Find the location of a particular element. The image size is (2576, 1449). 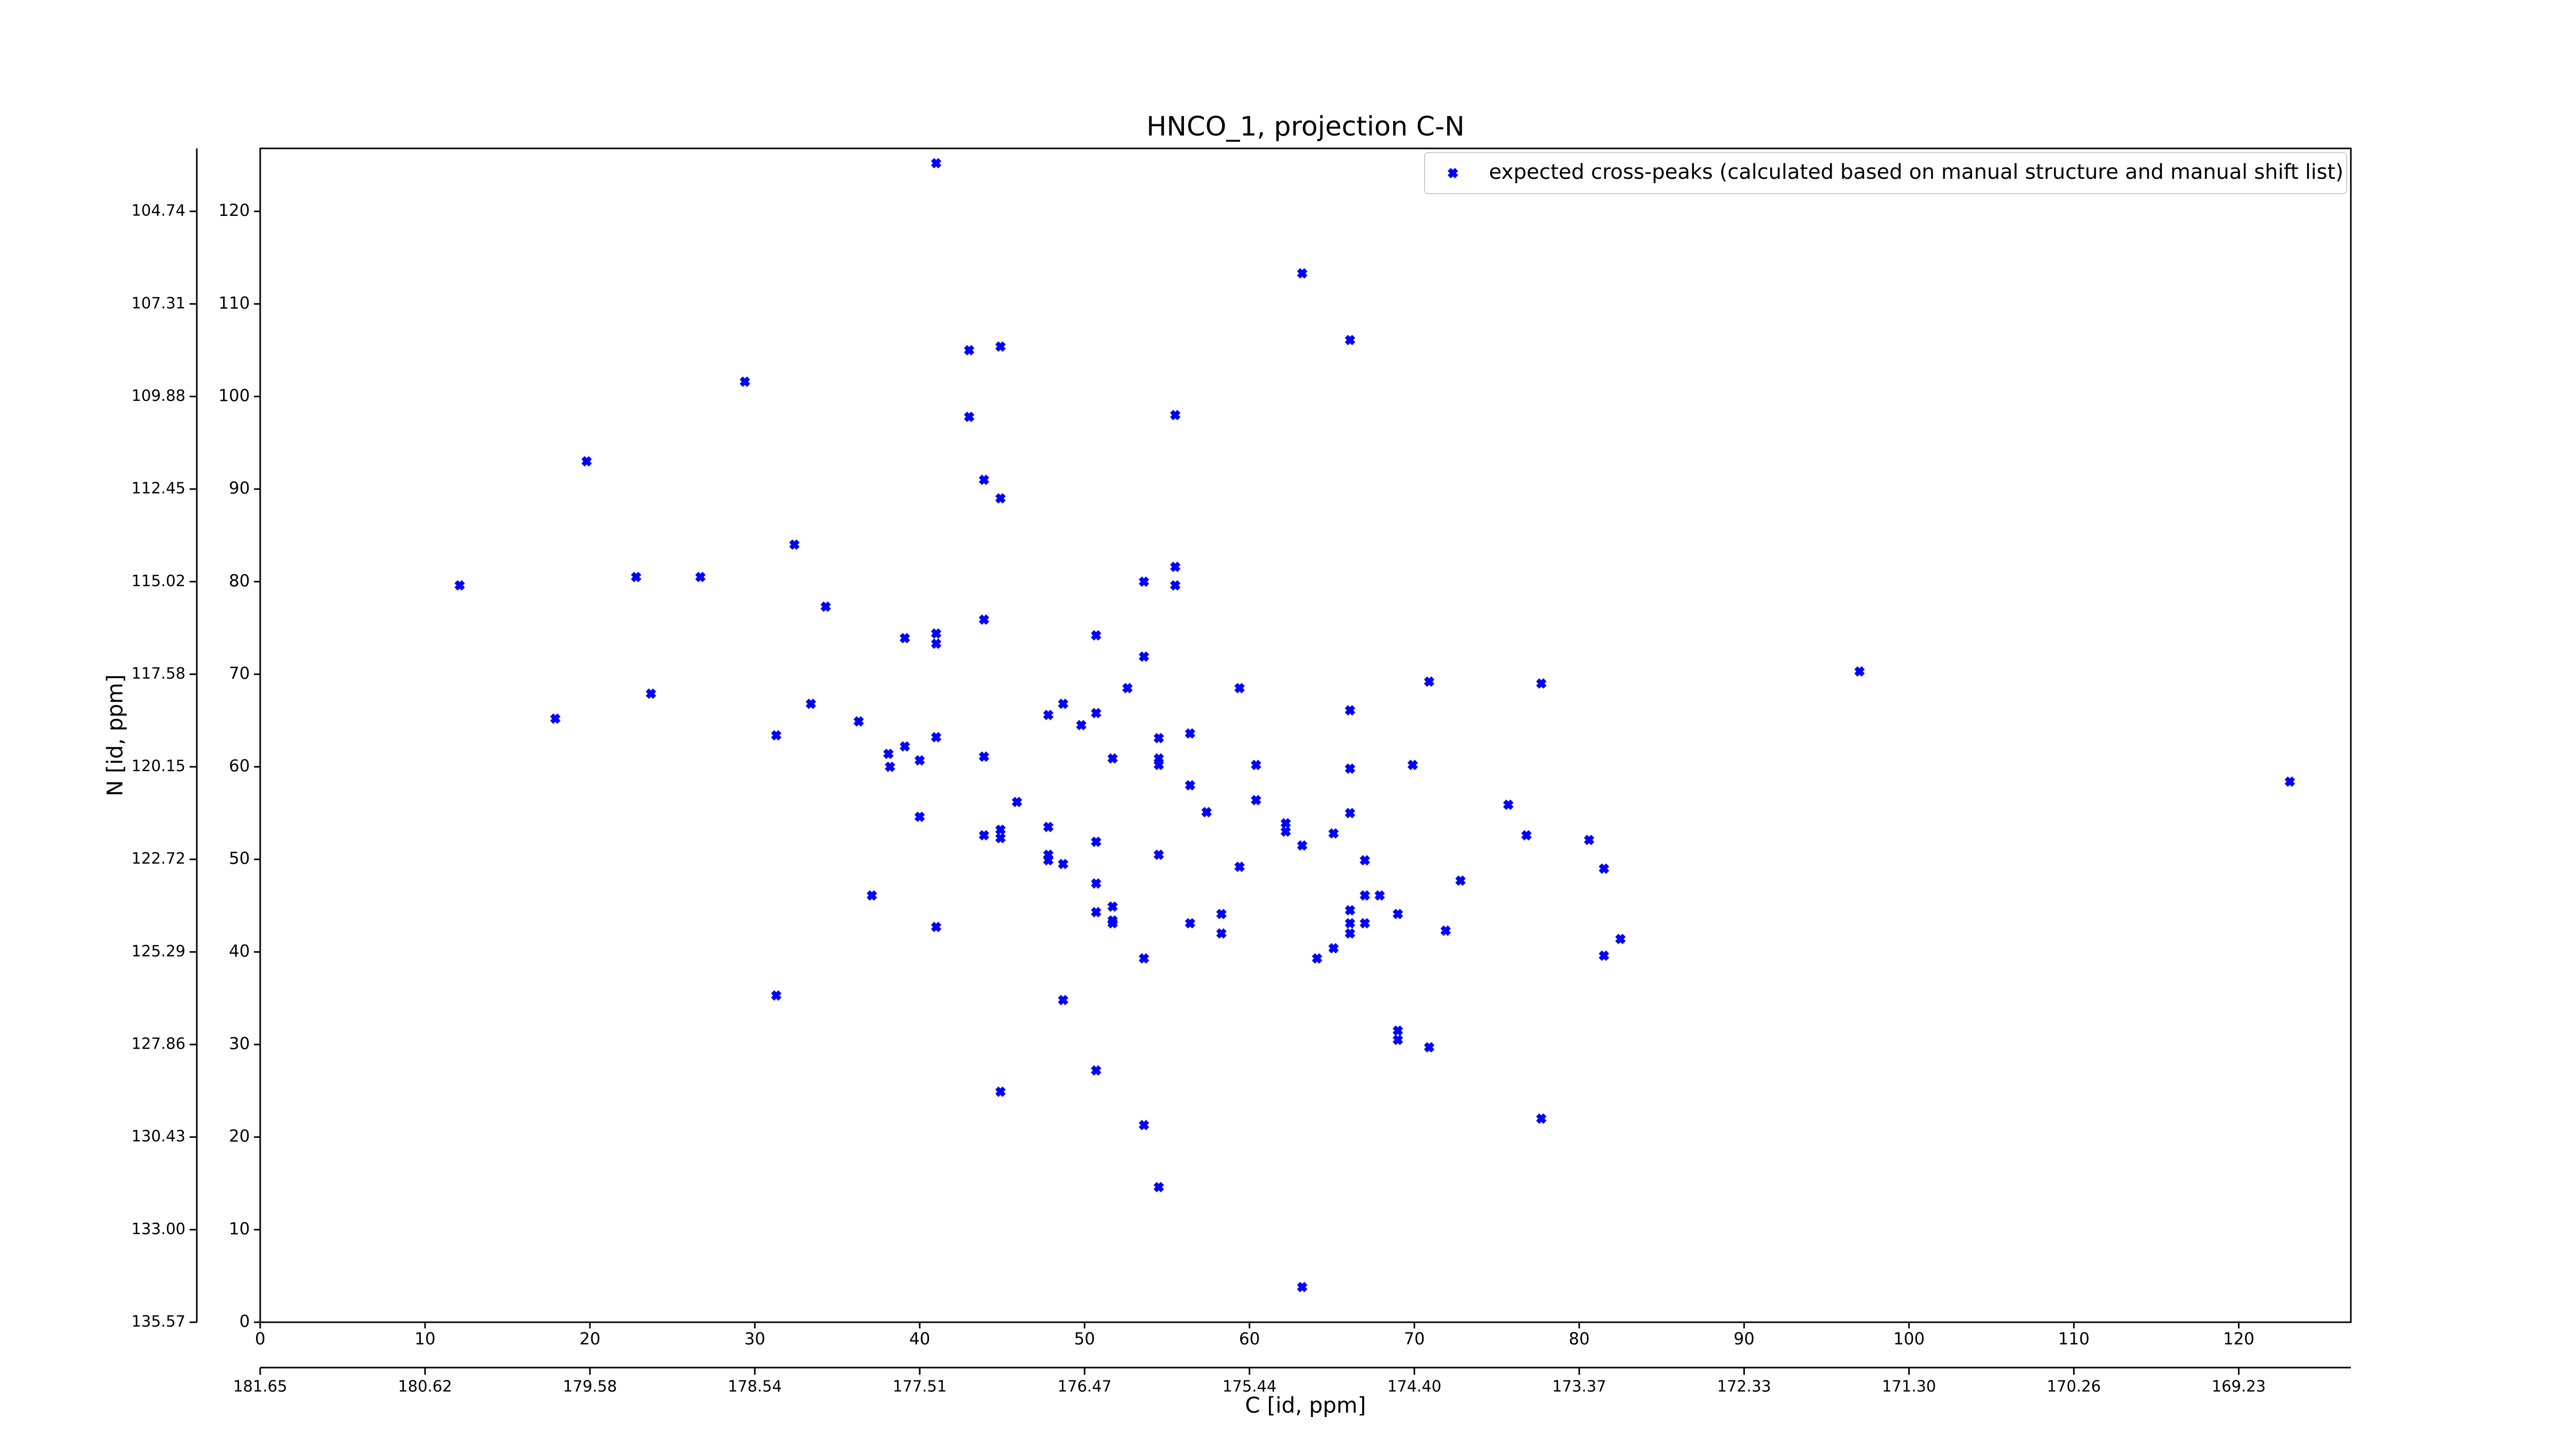

y2-tick-label: 130.43 is located at coordinates (158, 1136).